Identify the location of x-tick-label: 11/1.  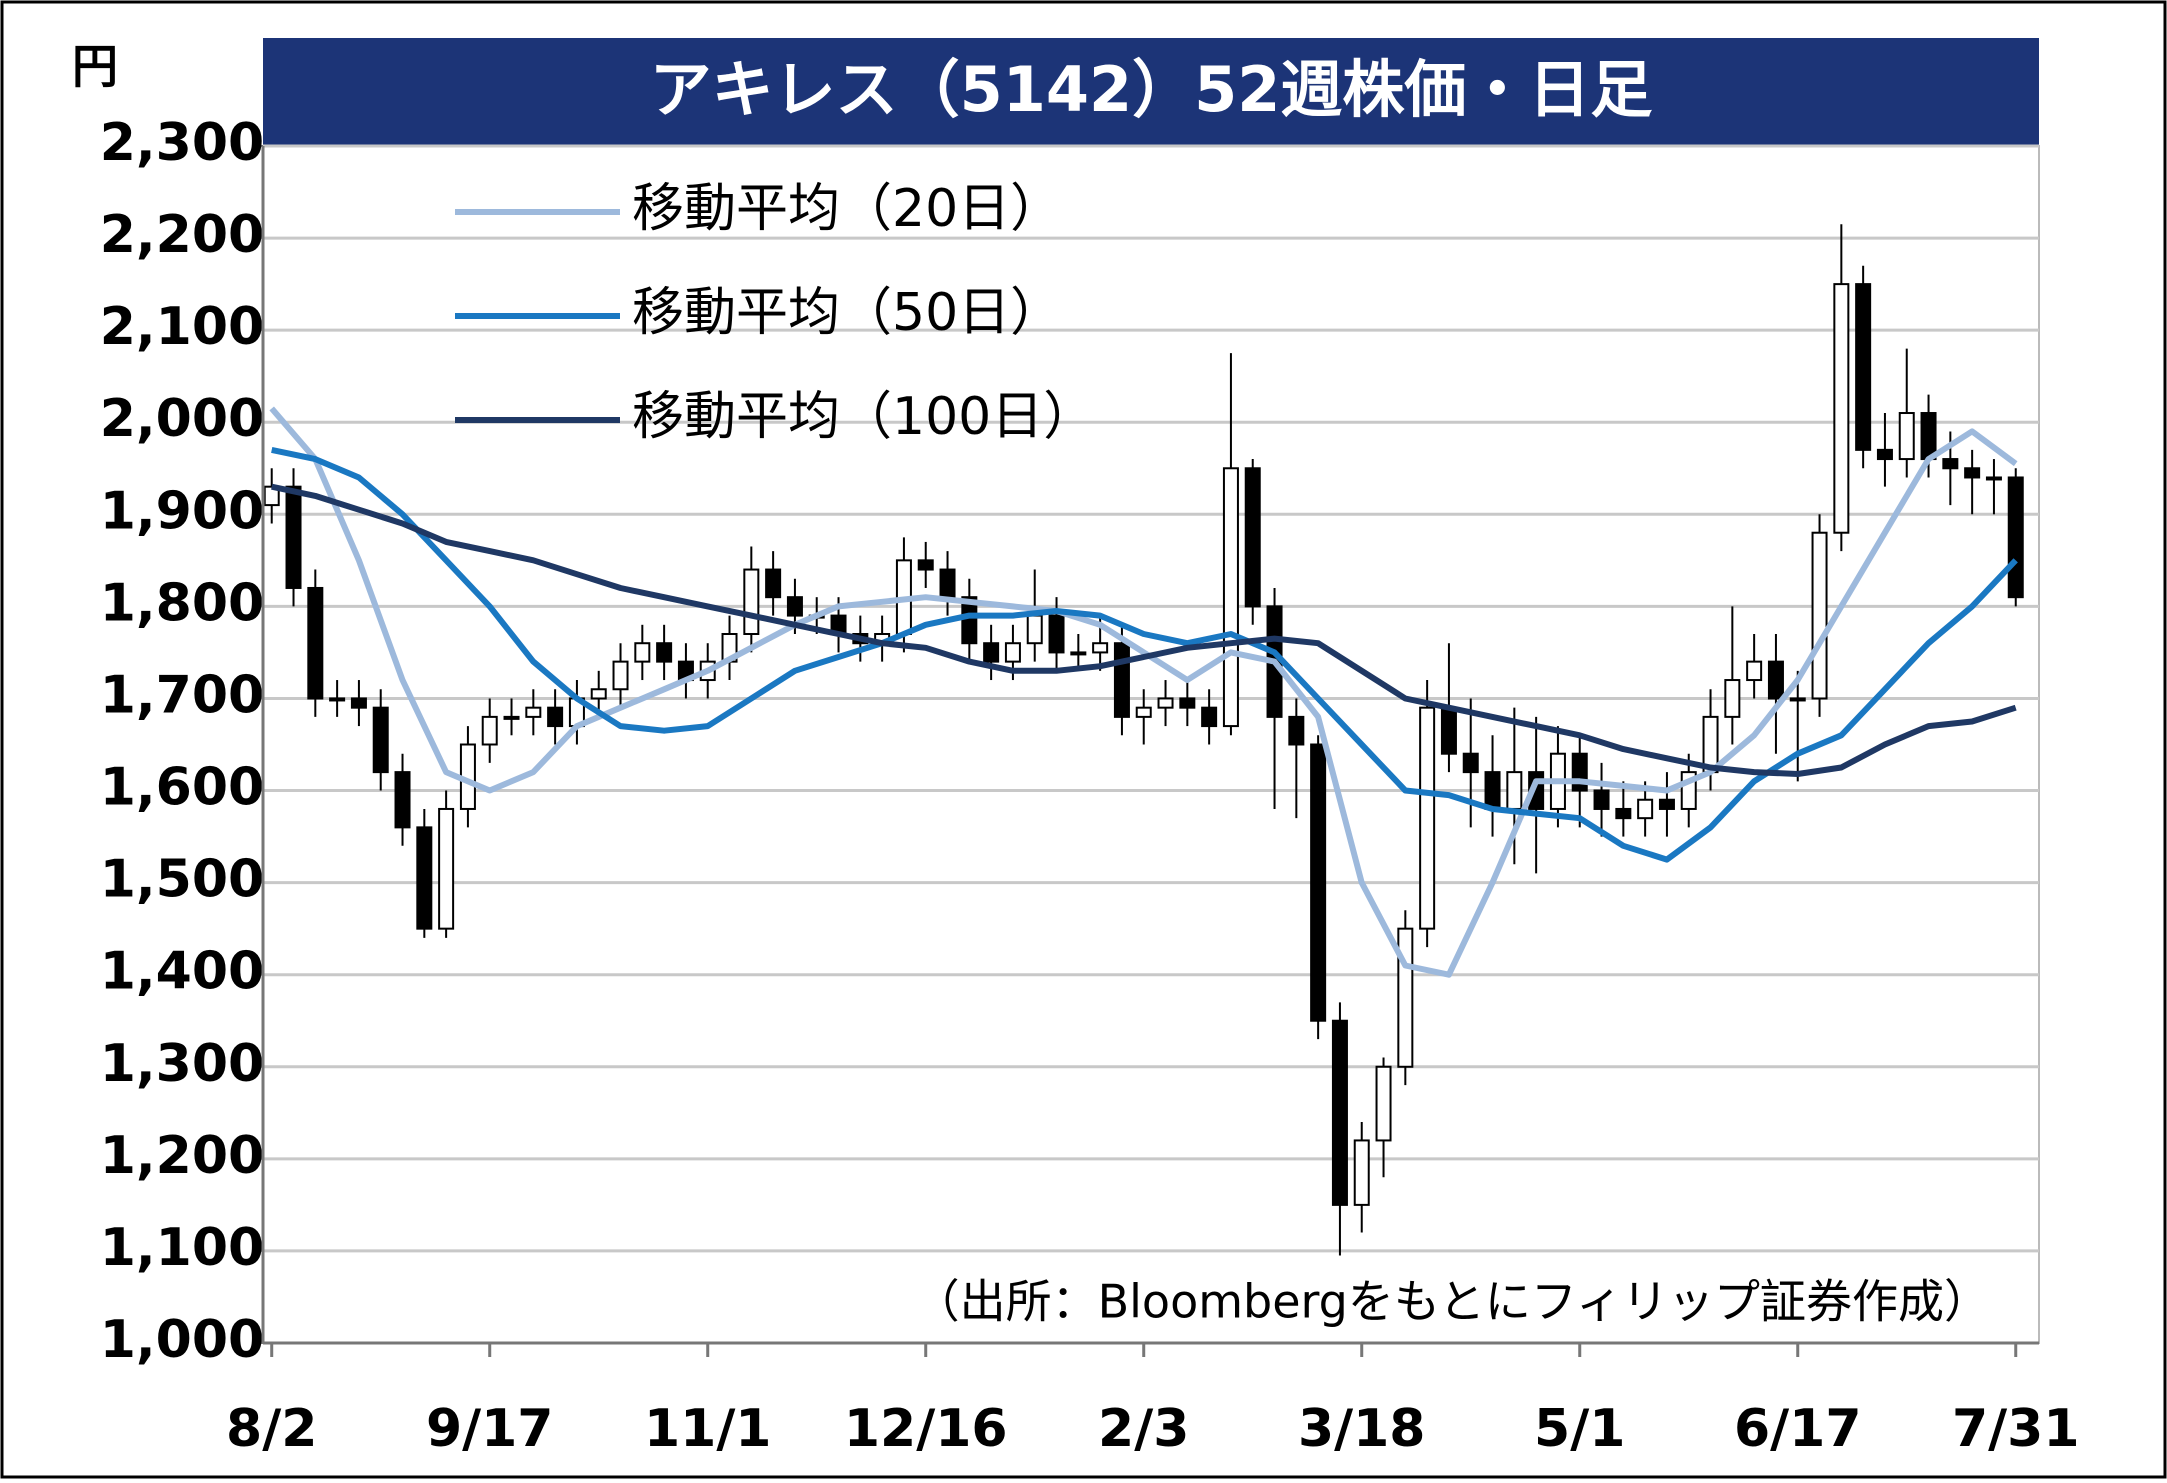
(708, 1429).